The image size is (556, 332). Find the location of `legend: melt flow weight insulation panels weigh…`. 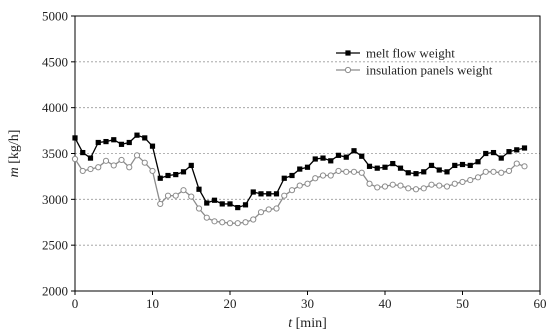

legend: melt flow weight insulation panels weigh… is located at coordinates (414, 62).